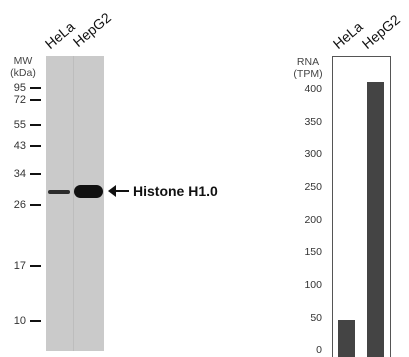  What do you see at coordinates (19, 174) in the screenshot?
I see `mw-marker-label: 34` at bounding box center [19, 174].